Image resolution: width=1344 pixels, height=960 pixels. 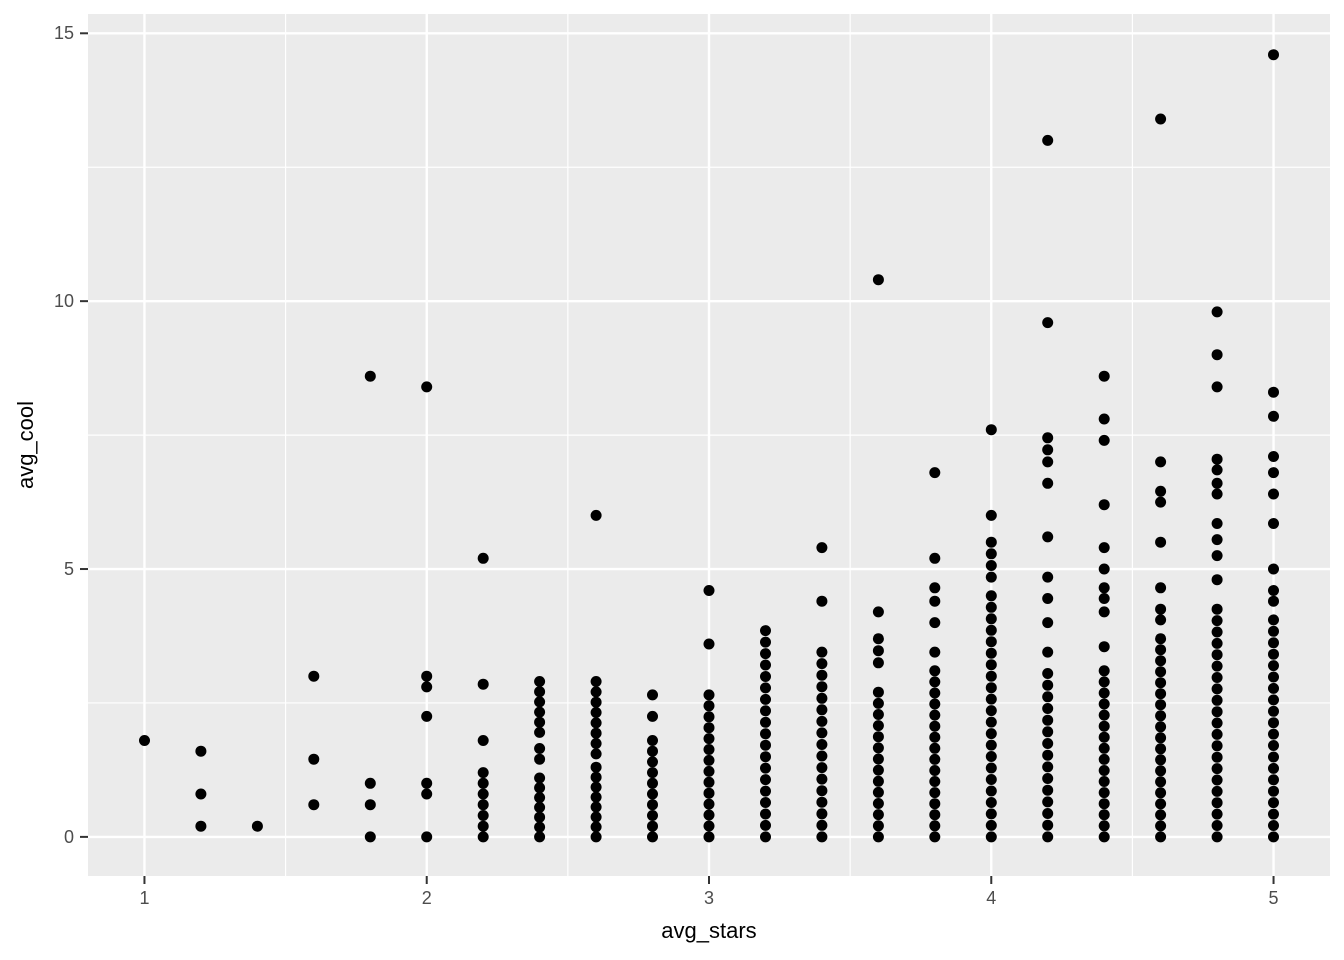 I want to click on x-tick-label: 4, so click(x=991, y=898).